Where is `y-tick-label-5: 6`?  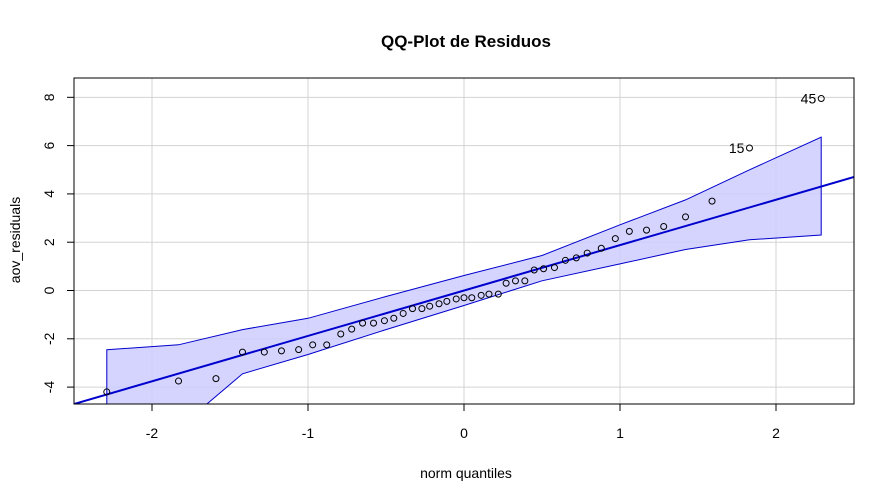 y-tick-label-5: 6 is located at coordinates (49, 146).